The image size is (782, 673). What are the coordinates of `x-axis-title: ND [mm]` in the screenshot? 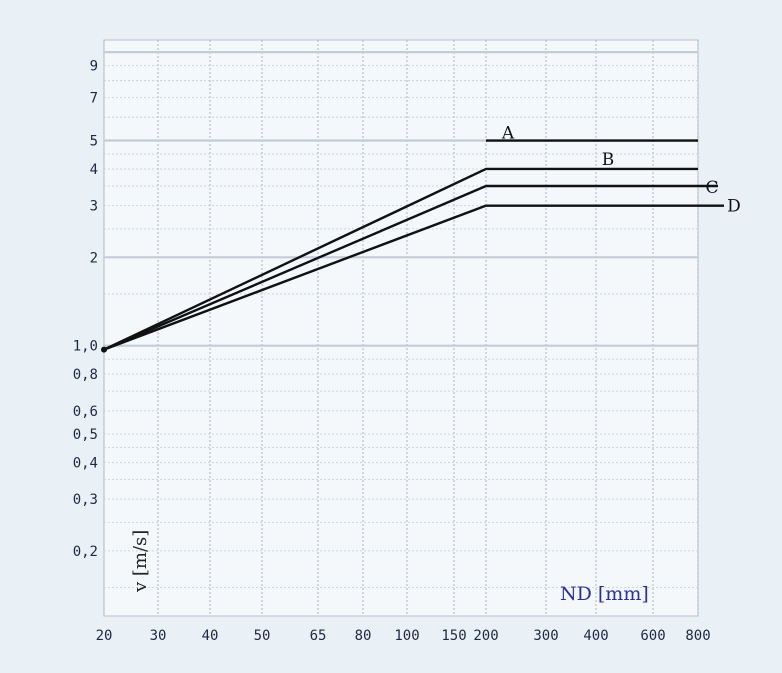 It's located at (604, 594).